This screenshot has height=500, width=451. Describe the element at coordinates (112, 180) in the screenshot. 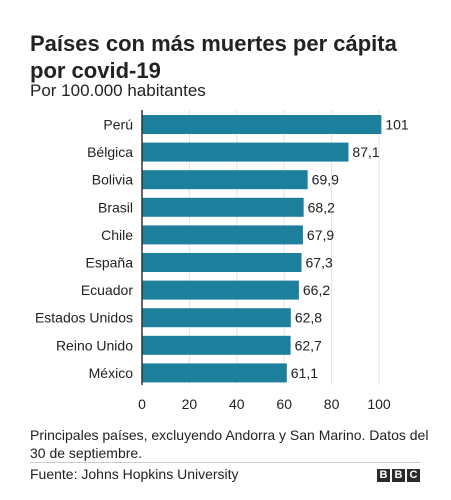

I see `category-label: Bolivia` at that location.